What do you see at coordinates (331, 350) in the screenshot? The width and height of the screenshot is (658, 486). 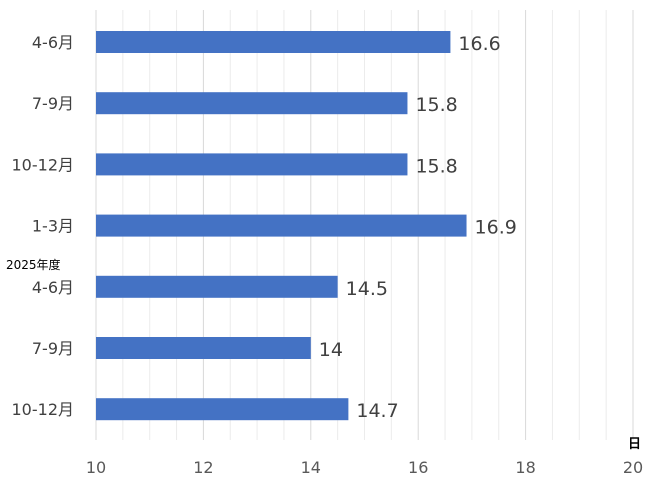 I see `data-label: 14` at bounding box center [331, 350].